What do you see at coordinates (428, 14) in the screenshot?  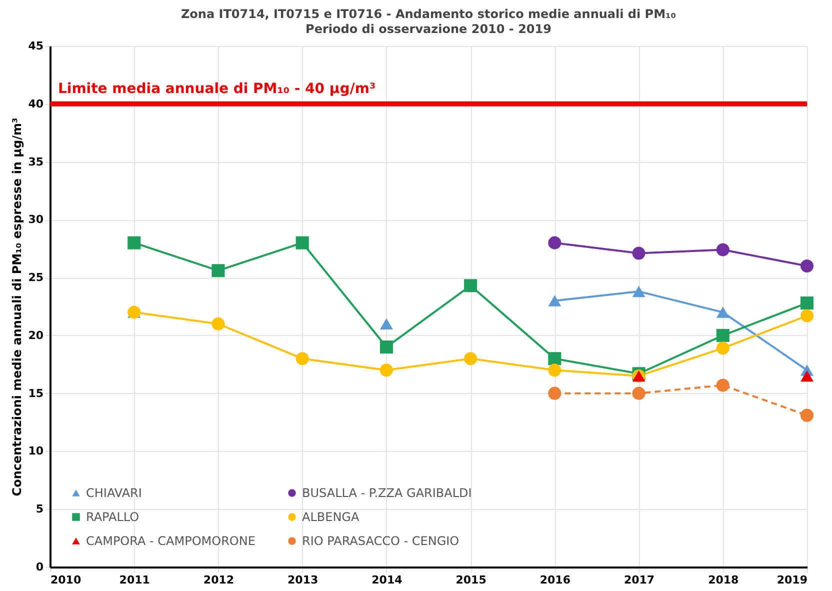 I see `chart-title: Zona IT0714, IT0715 e IT0716 - Andamento storico medie annuali di PM₁₀` at bounding box center [428, 14].